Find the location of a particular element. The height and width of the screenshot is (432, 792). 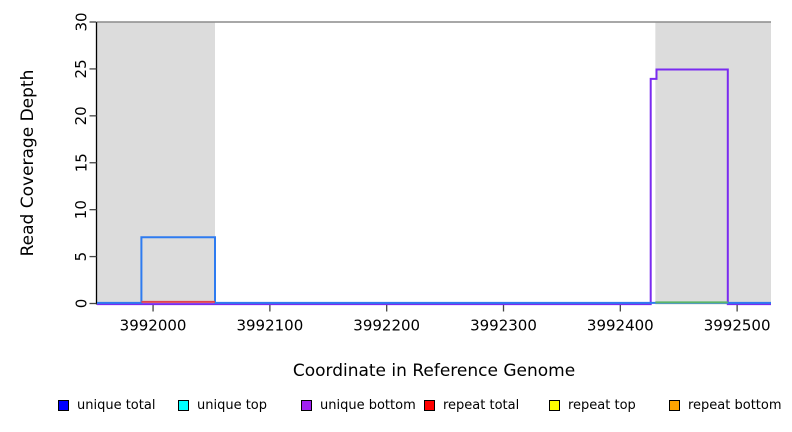

y-tick-label: 15 is located at coordinates (81, 162).